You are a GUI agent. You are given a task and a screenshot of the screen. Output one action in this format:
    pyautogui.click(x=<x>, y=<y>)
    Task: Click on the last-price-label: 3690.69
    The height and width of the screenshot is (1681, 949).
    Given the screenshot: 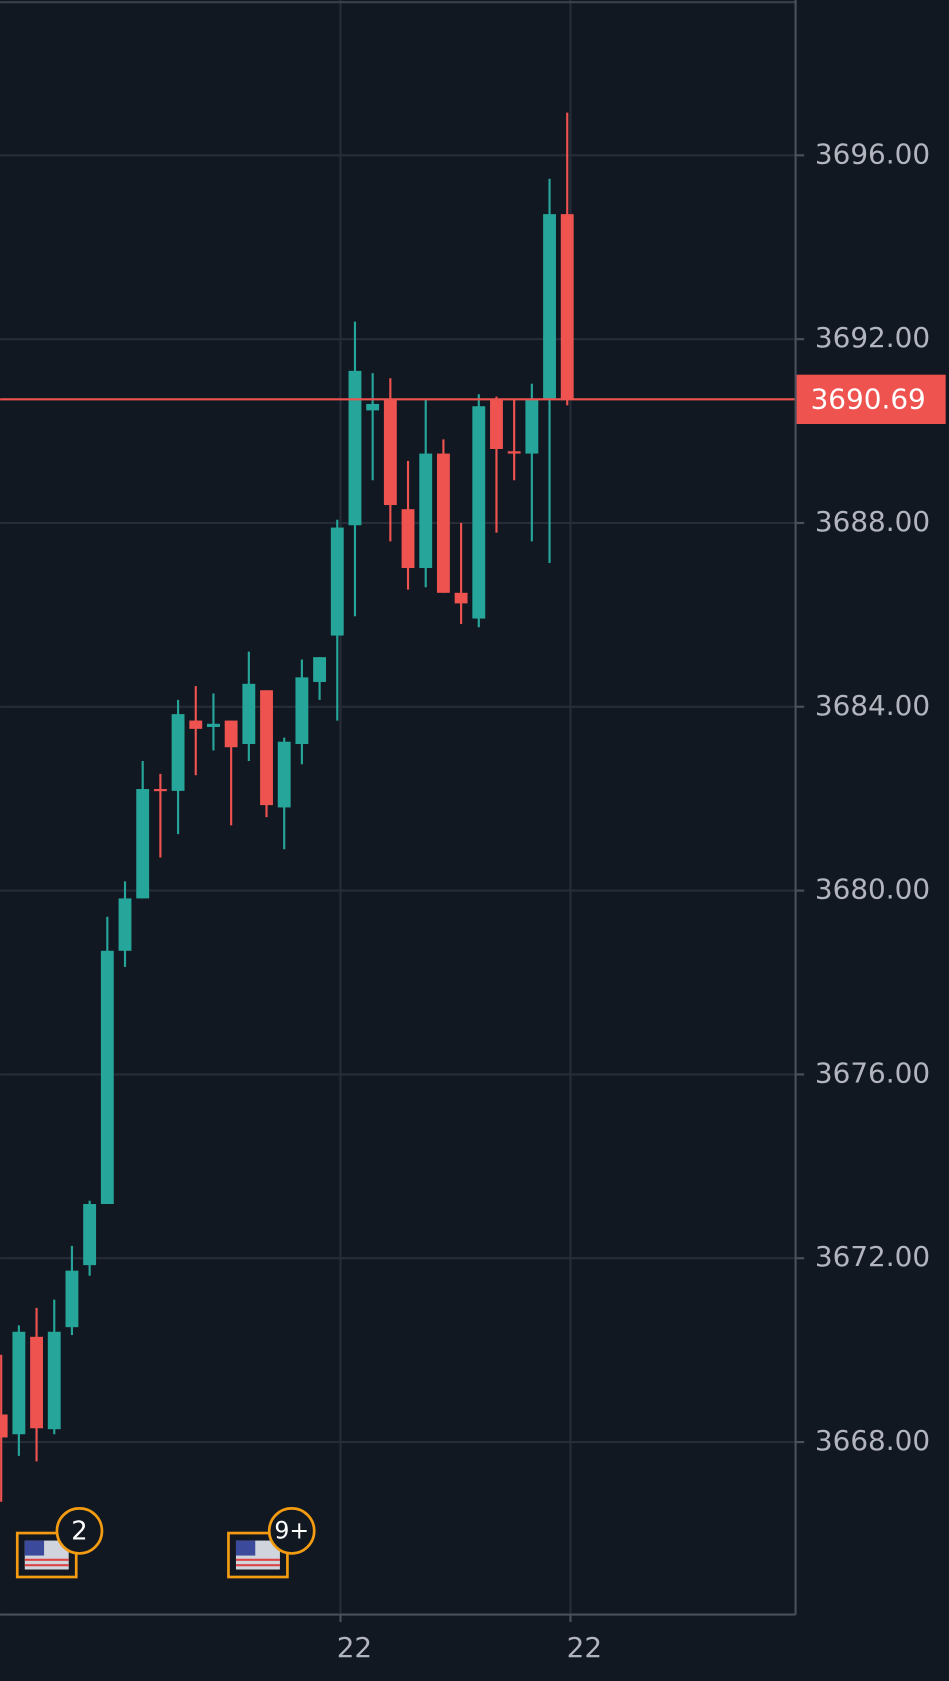 What is the action you would take?
    pyautogui.click(x=868, y=398)
    